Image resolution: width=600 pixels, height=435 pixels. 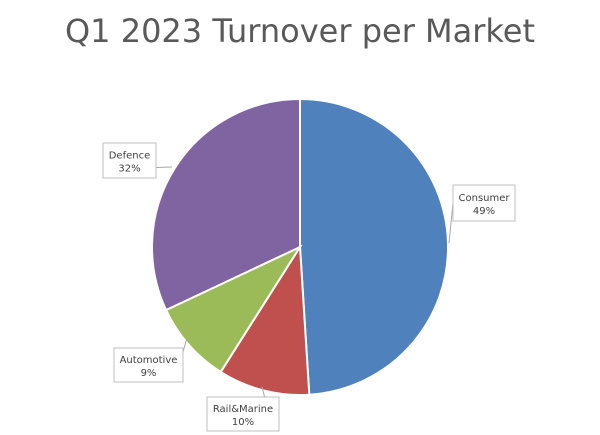 I want to click on callout-rail-marine: Rail&Marine 10%, so click(x=243, y=409).